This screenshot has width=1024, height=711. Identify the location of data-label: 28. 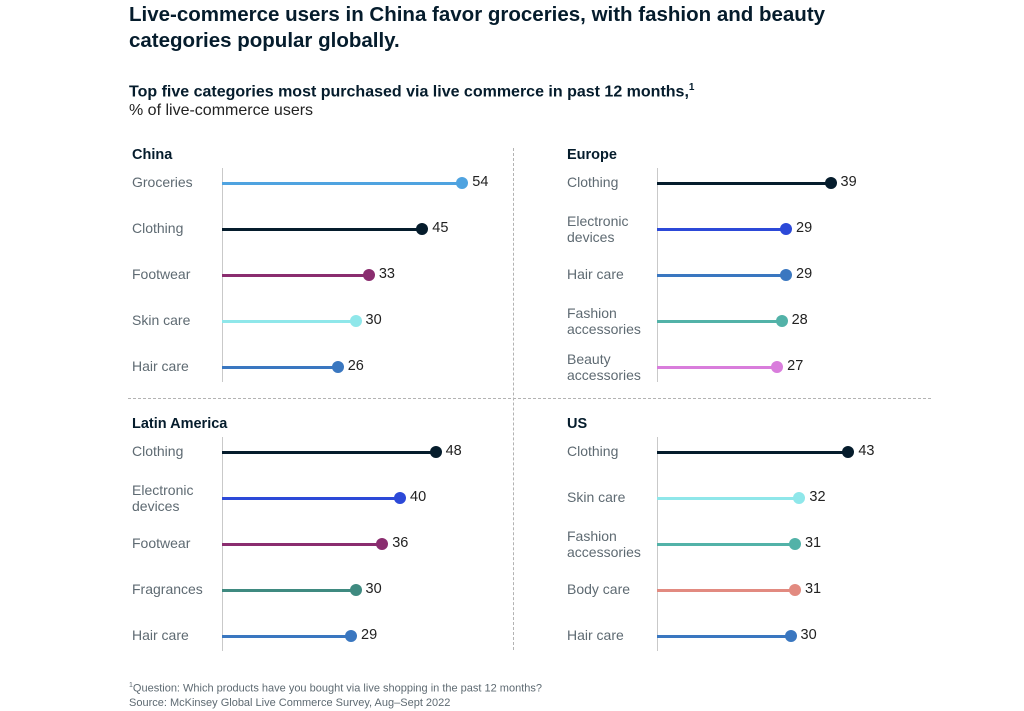
(799, 320).